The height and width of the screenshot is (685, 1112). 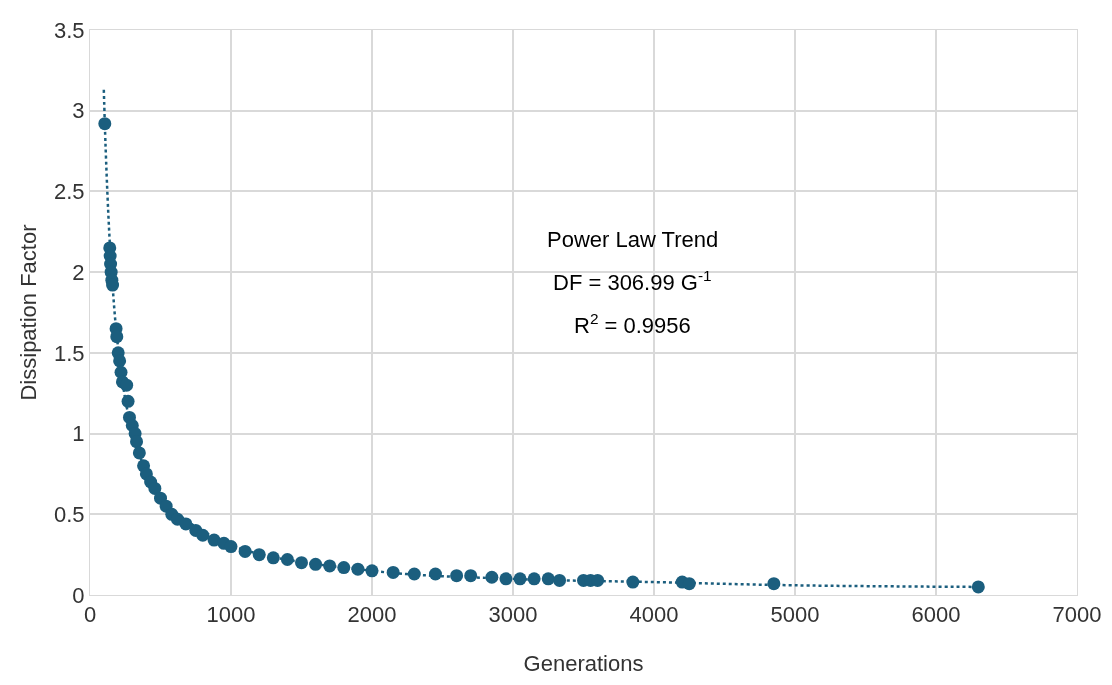 I want to click on y-tick-label: 1, so click(x=78, y=434).